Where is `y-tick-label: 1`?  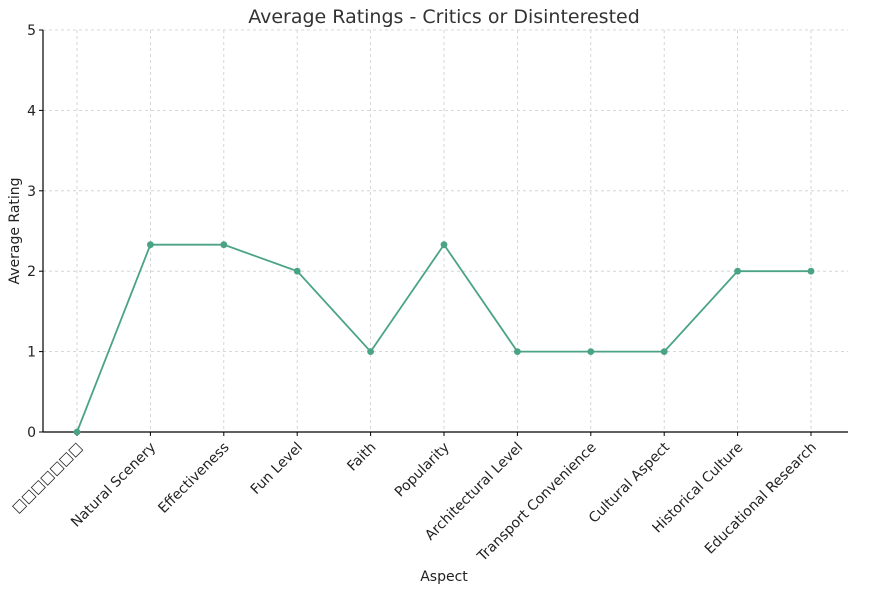 y-tick-label: 1 is located at coordinates (31, 353).